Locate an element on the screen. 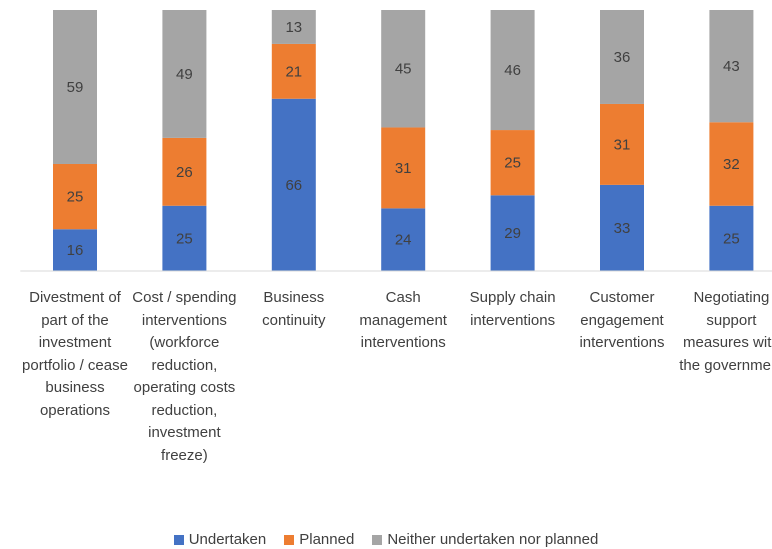  data-label: 29 is located at coordinates (512, 233).